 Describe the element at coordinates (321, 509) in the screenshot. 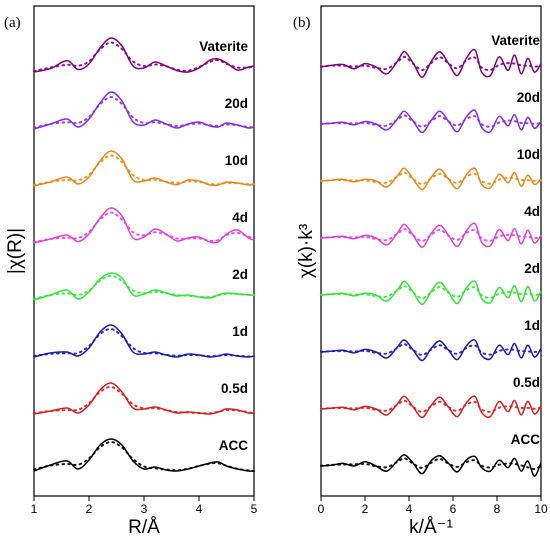

I see `panel-b-x-tick-label: 0` at that location.